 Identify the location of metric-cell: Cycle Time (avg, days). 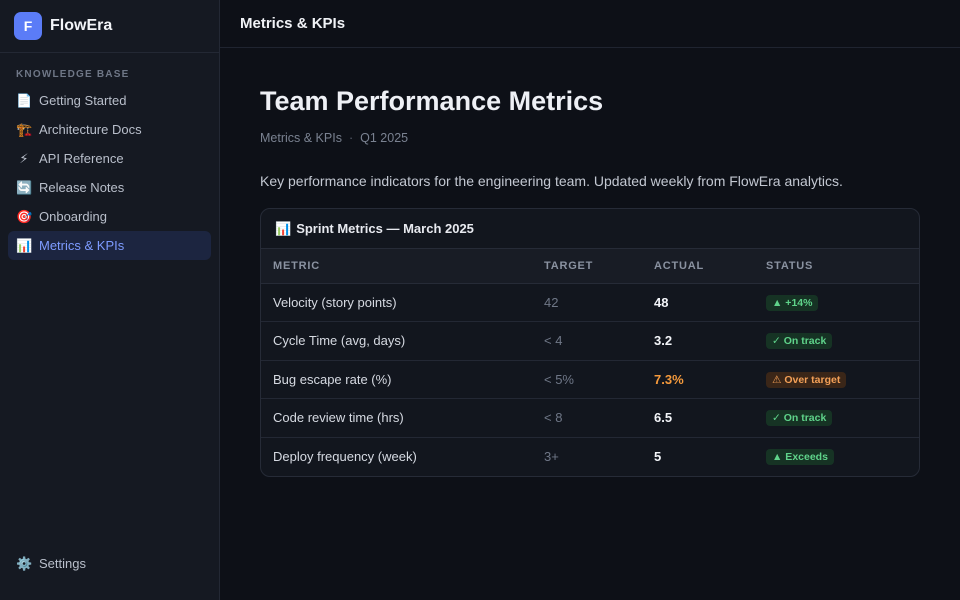
(396, 341).